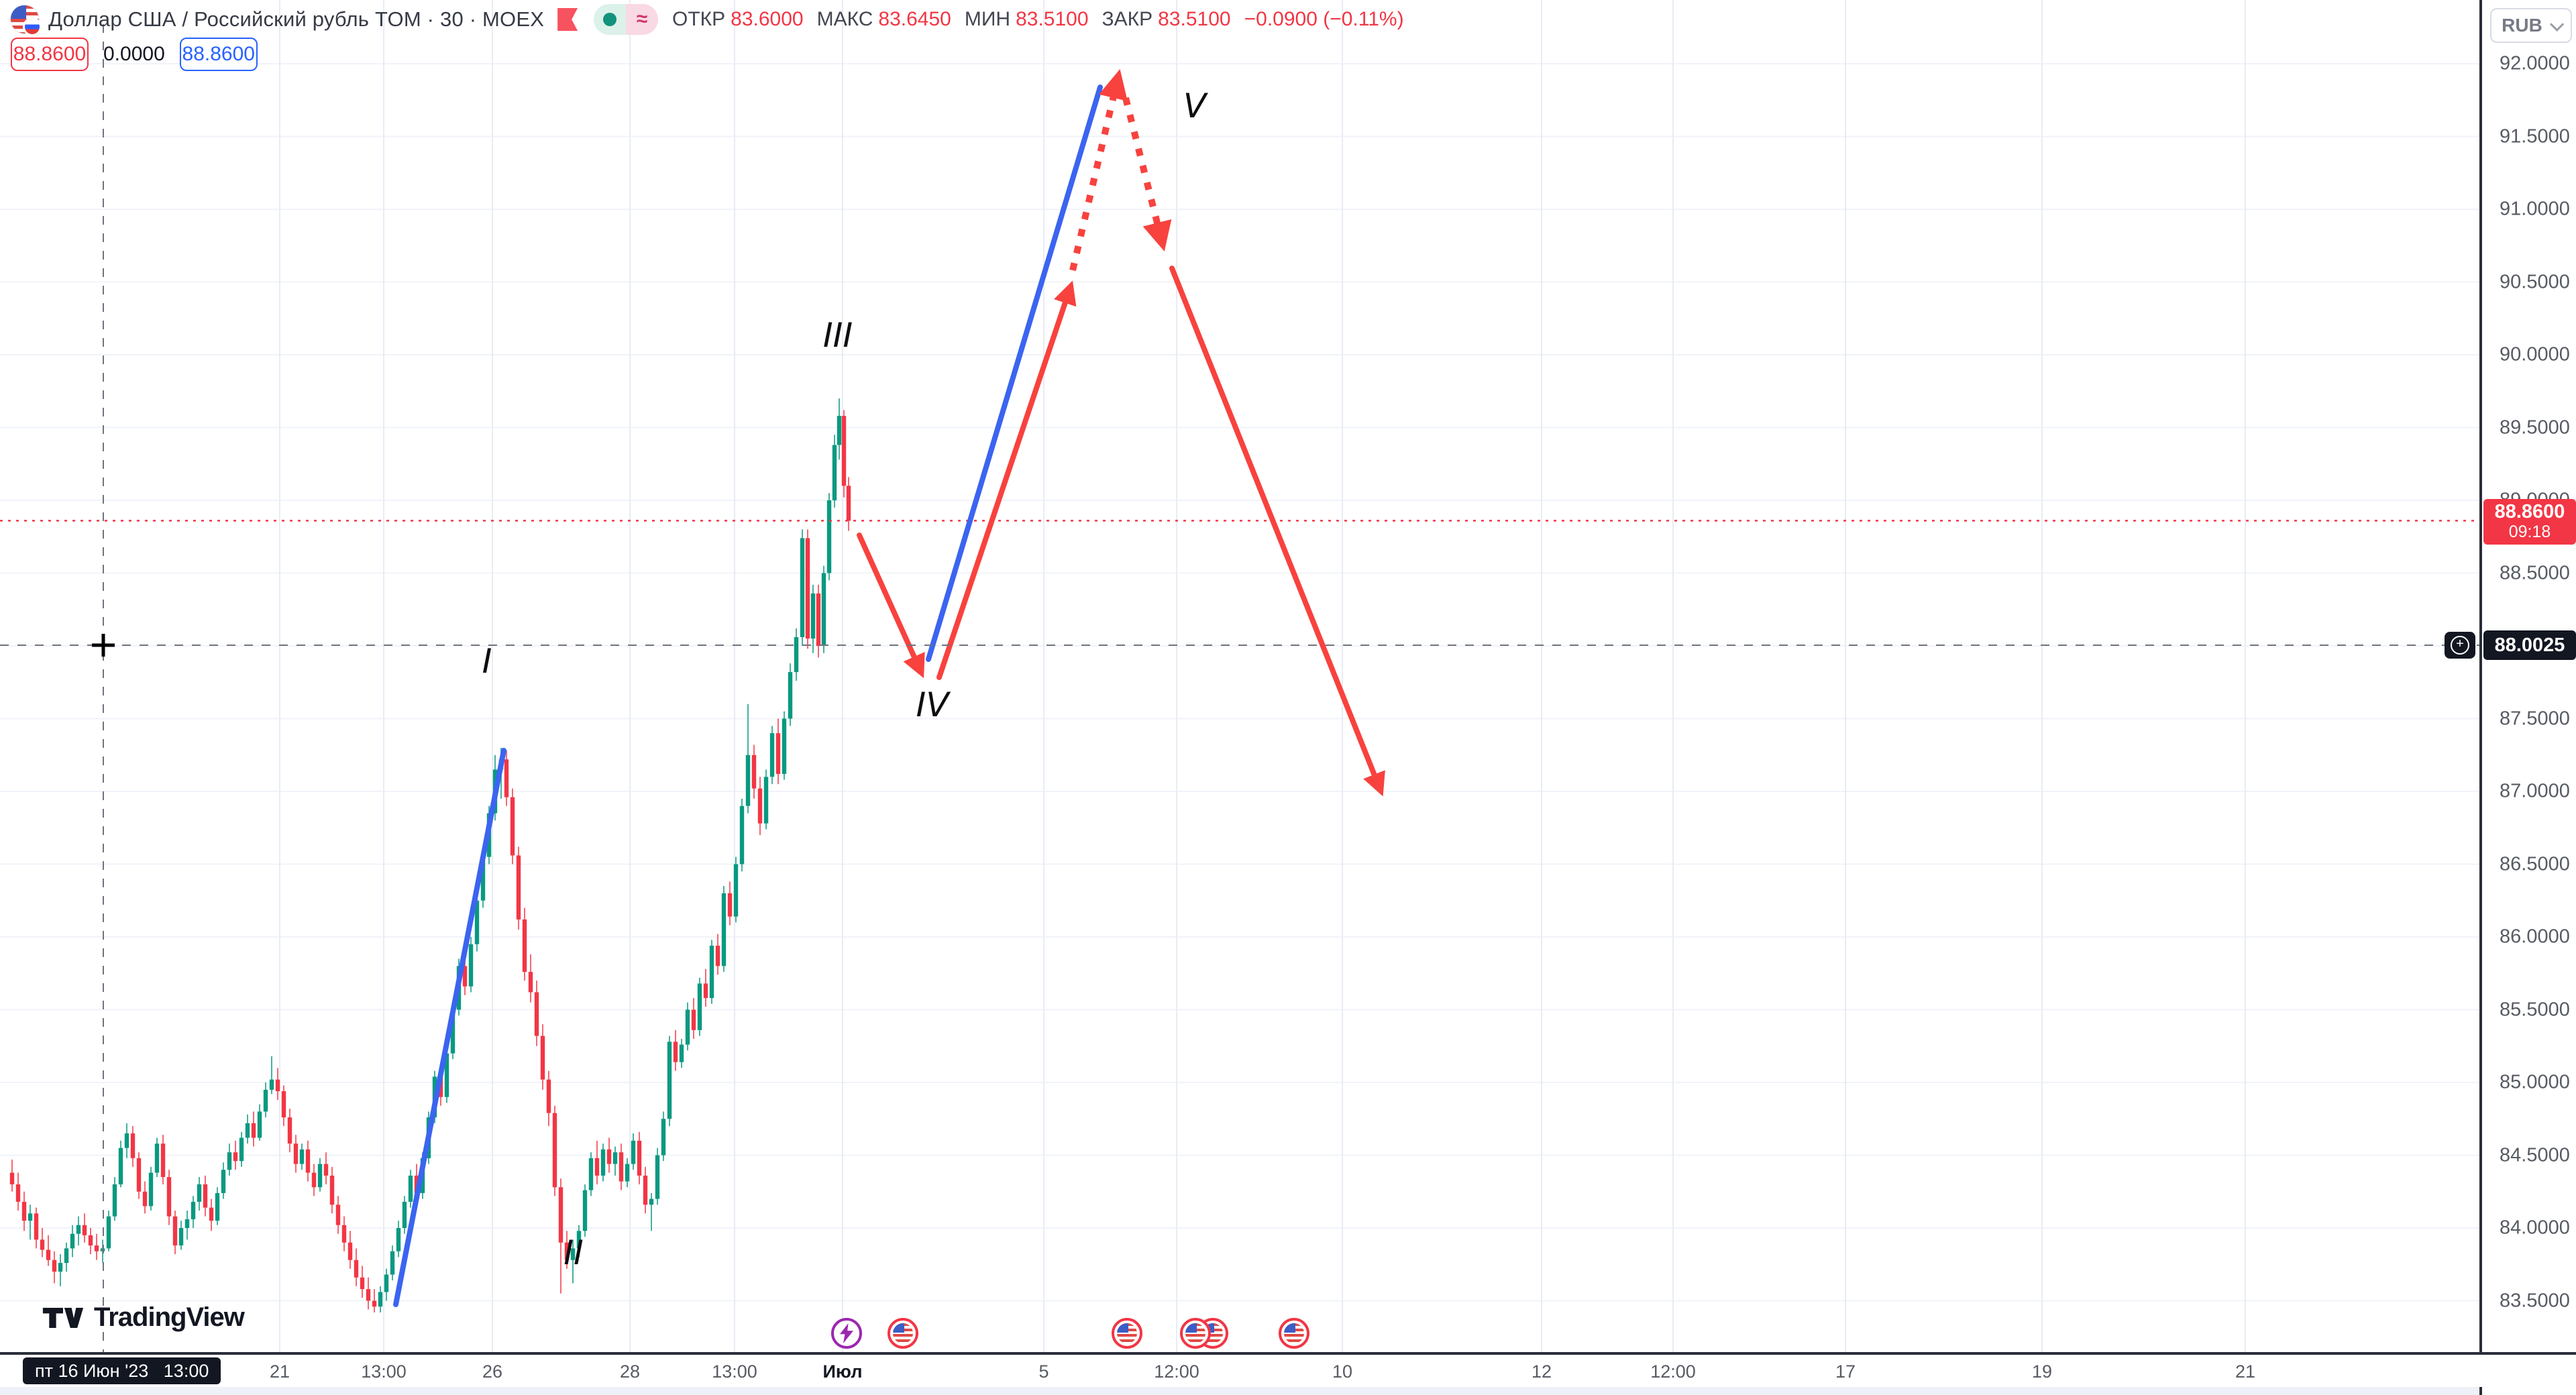 This screenshot has width=2576, height=1395. Describe the element at coordinates (891, 606) in the screenshot. I see `wave-4-down-arrow` at that location.